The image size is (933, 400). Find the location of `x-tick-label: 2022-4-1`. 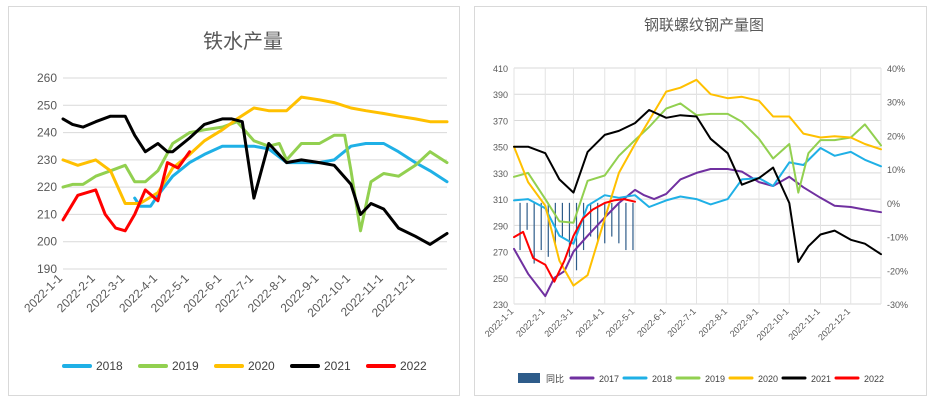

x-tick-label: 2022-4-1 is located at coordinates (590, 322).